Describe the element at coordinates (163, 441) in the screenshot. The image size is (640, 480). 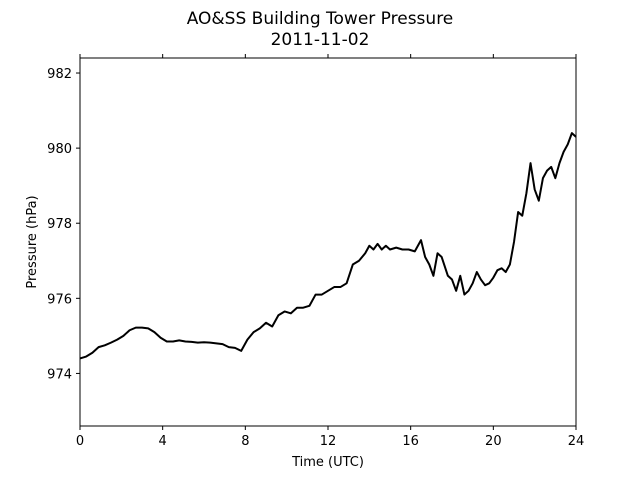
I see `x-tick-label: 4` at that location.